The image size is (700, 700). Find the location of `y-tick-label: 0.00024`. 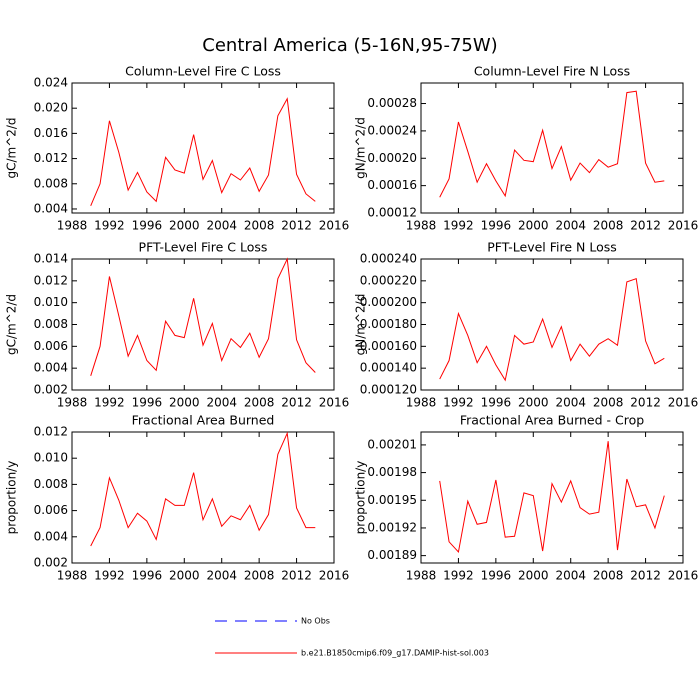

y-tick-label: 0.00024 is located at coordinates (392, 130).